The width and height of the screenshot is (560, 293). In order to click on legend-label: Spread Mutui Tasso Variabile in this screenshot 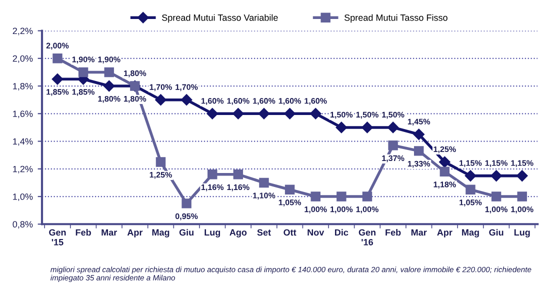, I will do `click(220, 18)`.